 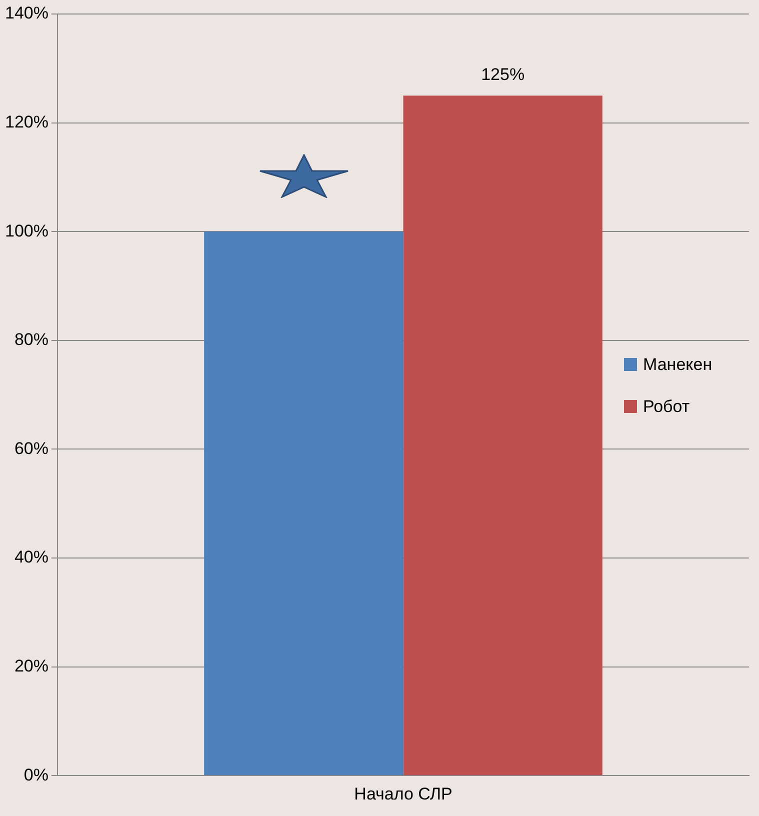 I want to click on y-tick-label: 100%, so click(x=26, y=230).